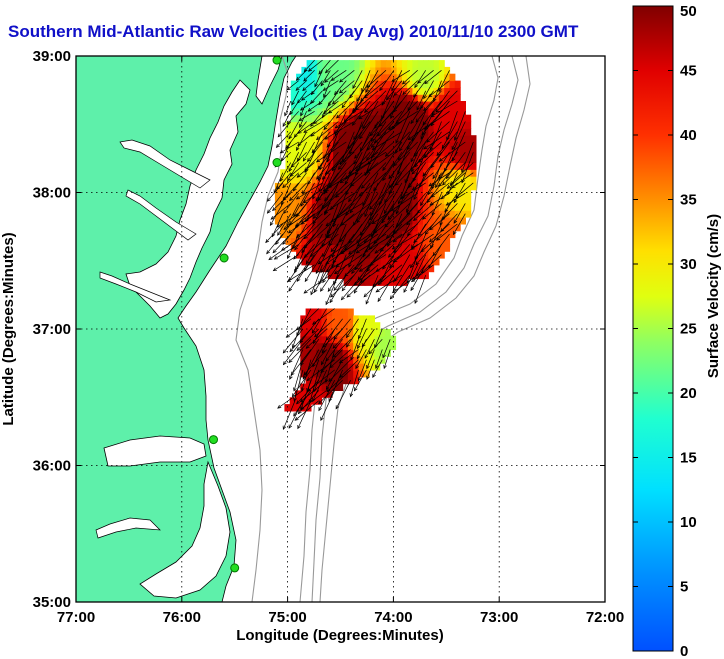 This screenshot has height=659, width=724. What do you see at coordinates (688, 11) in the screenshot?
I see `colorbar-tick-label: 50` at bounding box center [688, 11].